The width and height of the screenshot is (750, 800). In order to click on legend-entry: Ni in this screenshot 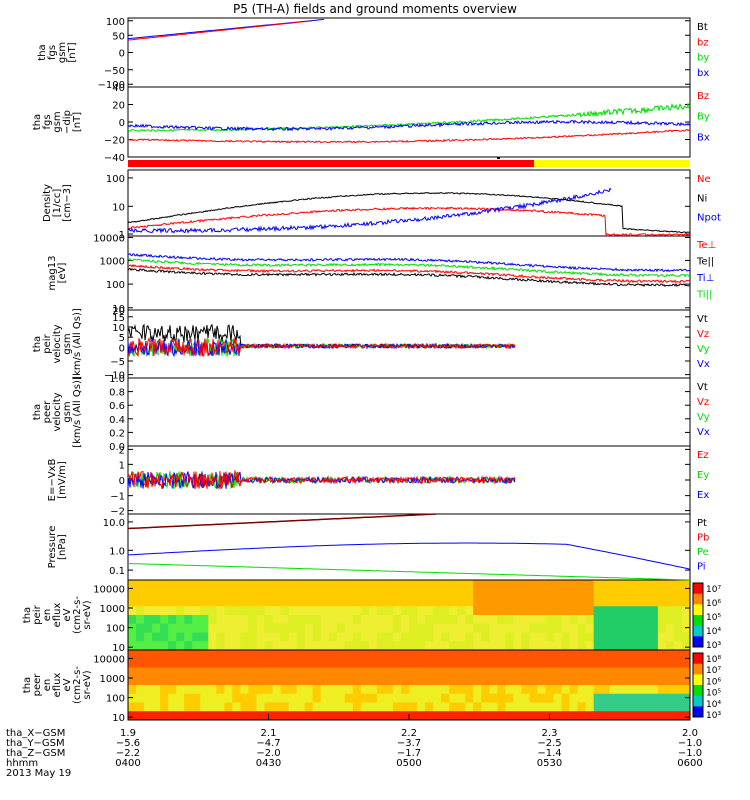, I will do `click(702, 198)`.